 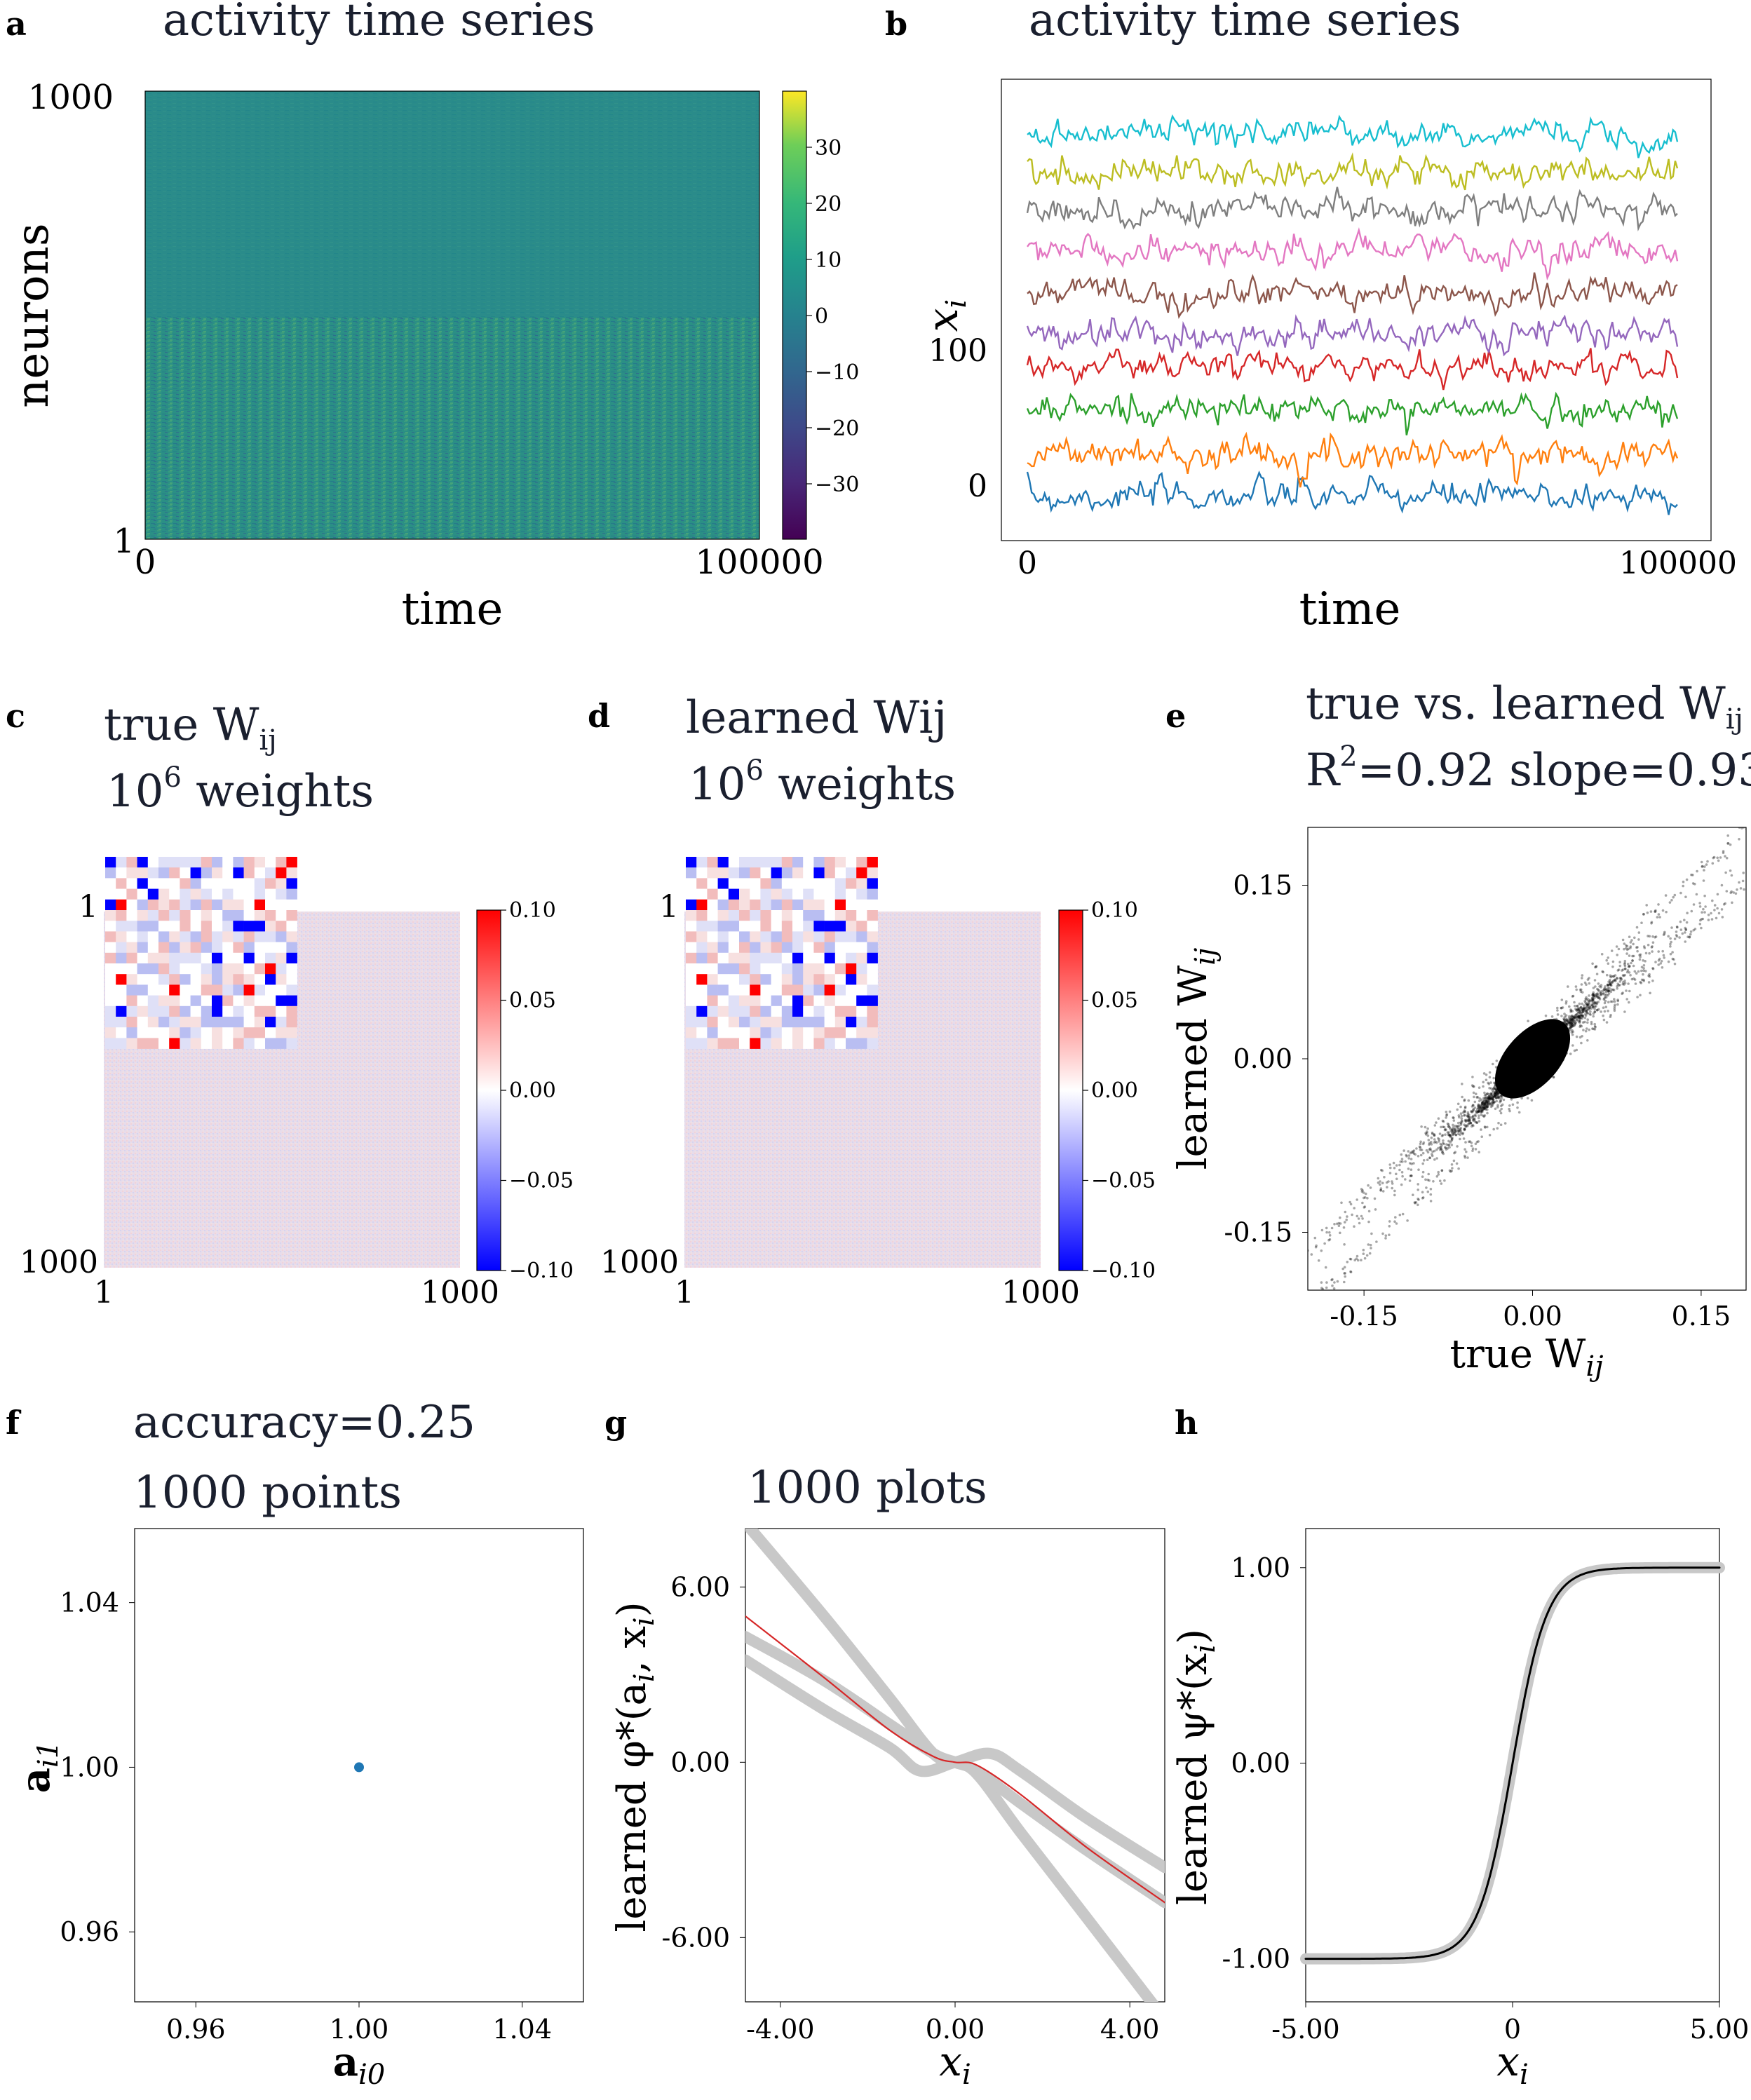 What do you see at coordinates (359, 2065) in the screenshot?
I see `x-axis-label: ai0` at bounding box center [359, 2065].